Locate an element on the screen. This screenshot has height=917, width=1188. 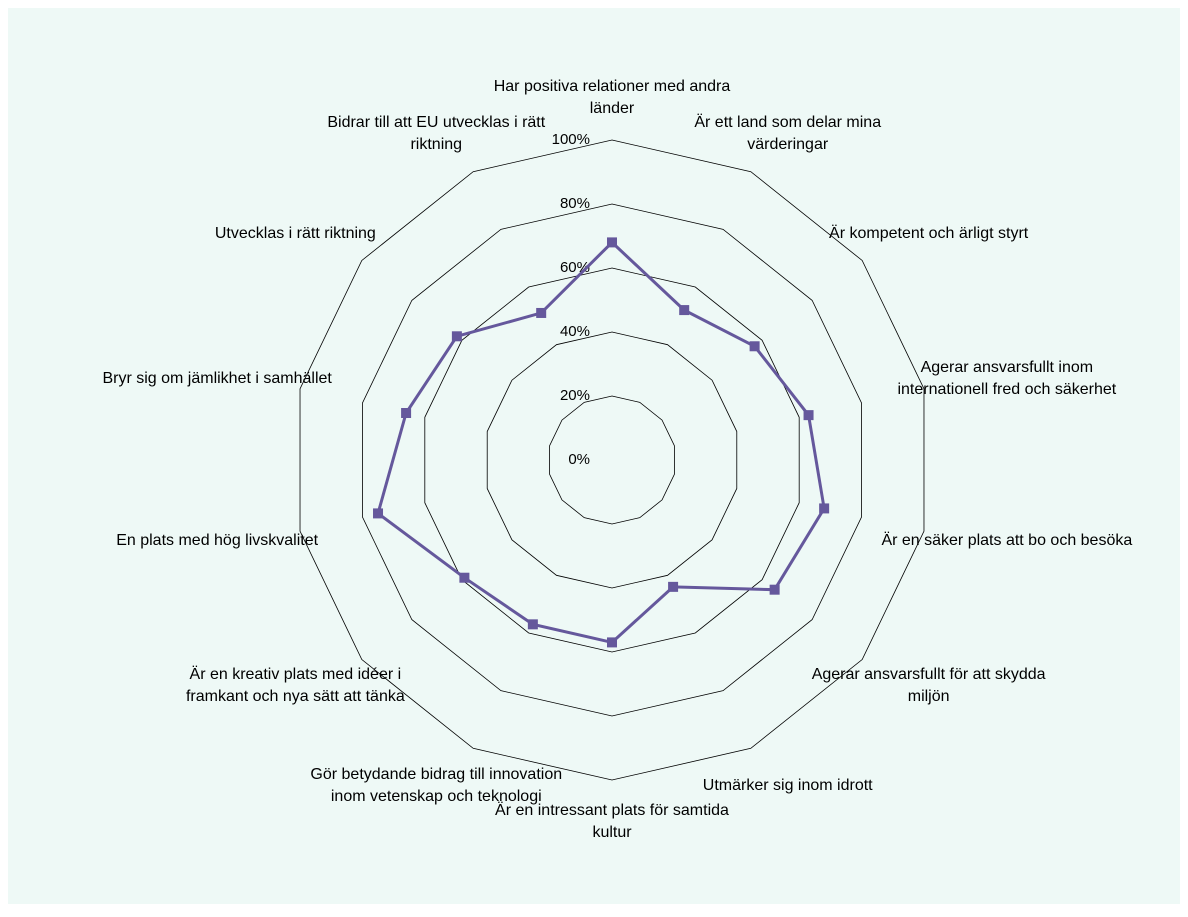
category-label: Utvecklas i rätt riktning is located at coordinates (295, 234).